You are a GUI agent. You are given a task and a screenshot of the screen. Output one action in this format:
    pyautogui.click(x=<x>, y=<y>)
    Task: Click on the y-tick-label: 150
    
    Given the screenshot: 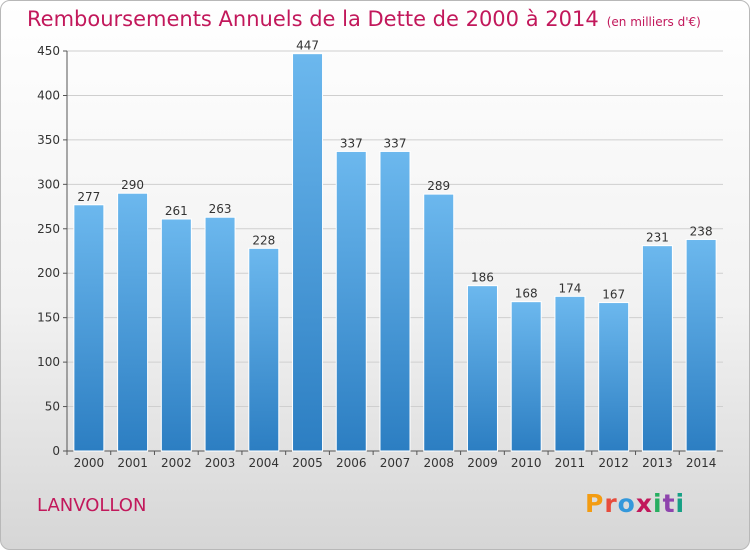 What is the action you would take?
    pyautogui.click(x=48, y=318)
    